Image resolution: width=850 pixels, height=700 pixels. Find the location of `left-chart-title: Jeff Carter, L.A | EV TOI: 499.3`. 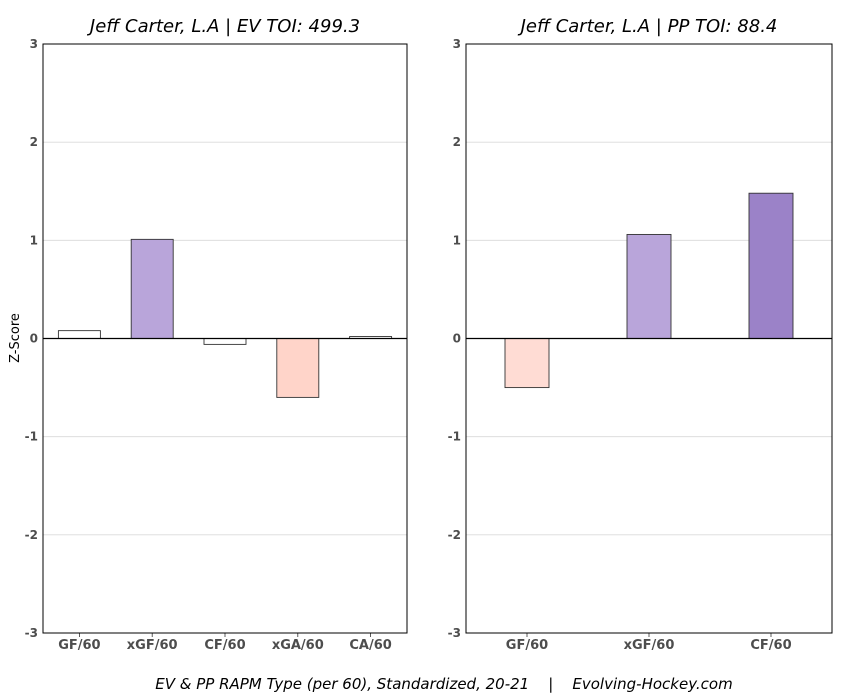

left-chart-title: Jeff Carter, L.A | EV TOI: 499.3 is located at coordinates (223, 26).